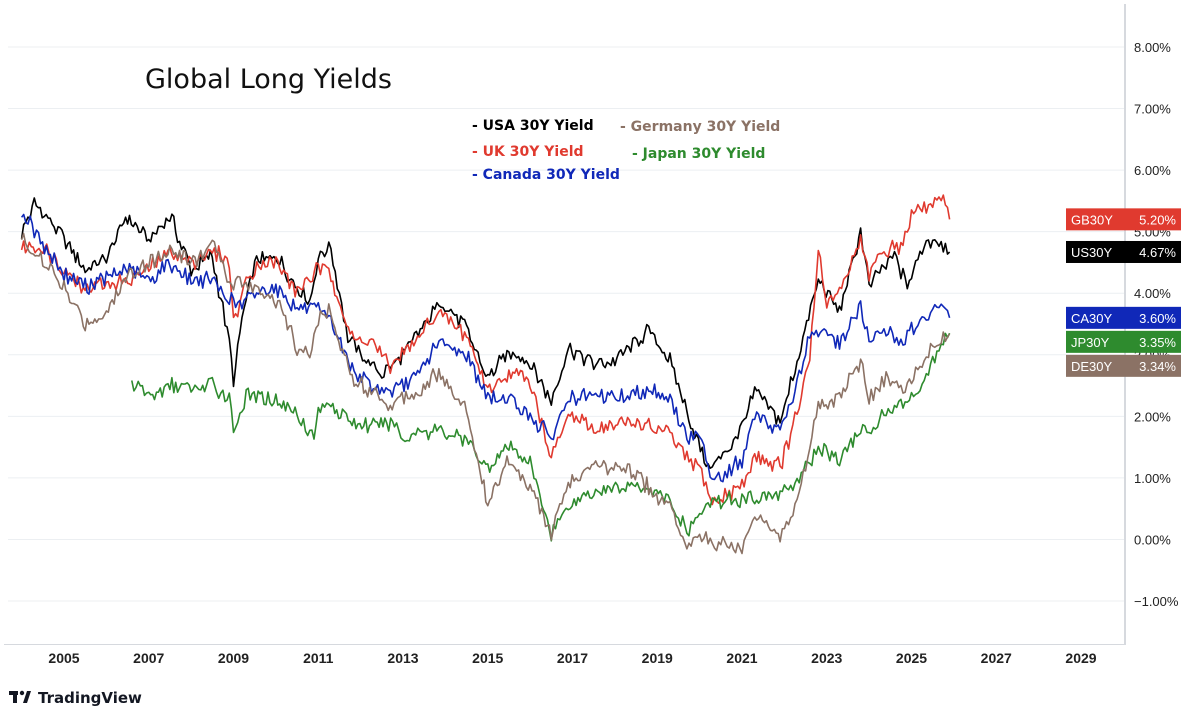  What do you see at coordinates (1157, 252) in the screenshot?
I see `badge-value: 4.67%` at bounding box center [1157, 252].